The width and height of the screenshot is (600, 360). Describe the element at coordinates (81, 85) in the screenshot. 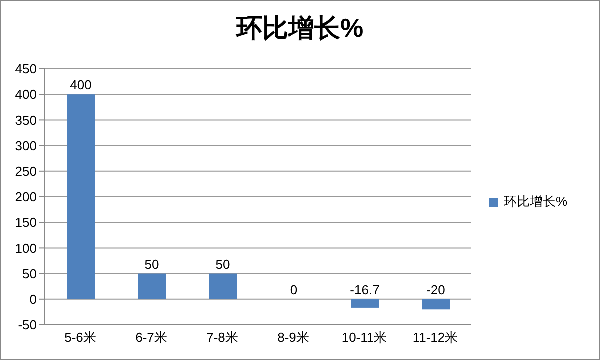

I see `data-label: 400` at that location.